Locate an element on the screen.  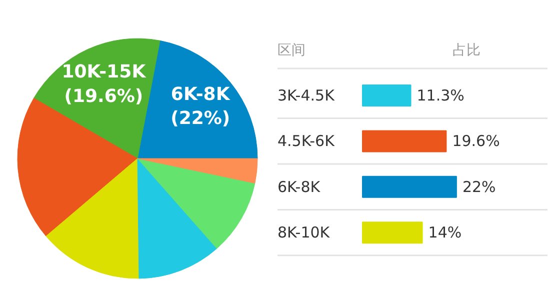
slice-label: 10K-15K is located at coordinates (104, 72).